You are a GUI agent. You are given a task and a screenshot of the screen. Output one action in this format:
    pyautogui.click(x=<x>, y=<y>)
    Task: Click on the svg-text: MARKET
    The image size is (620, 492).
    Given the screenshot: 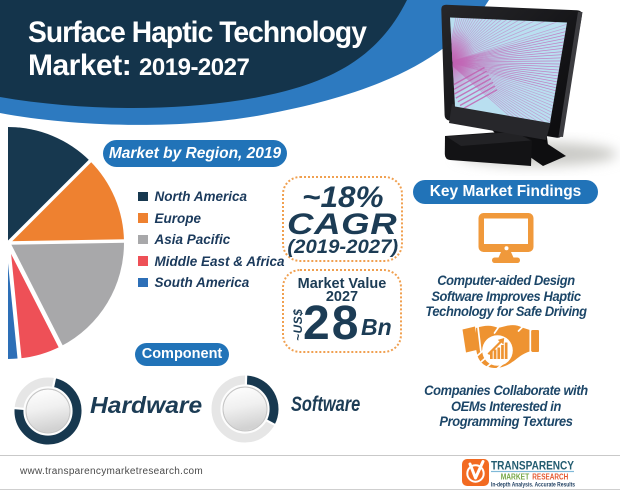 What is the action you would take?
    pyautogui.click(x=515, y=477)
    